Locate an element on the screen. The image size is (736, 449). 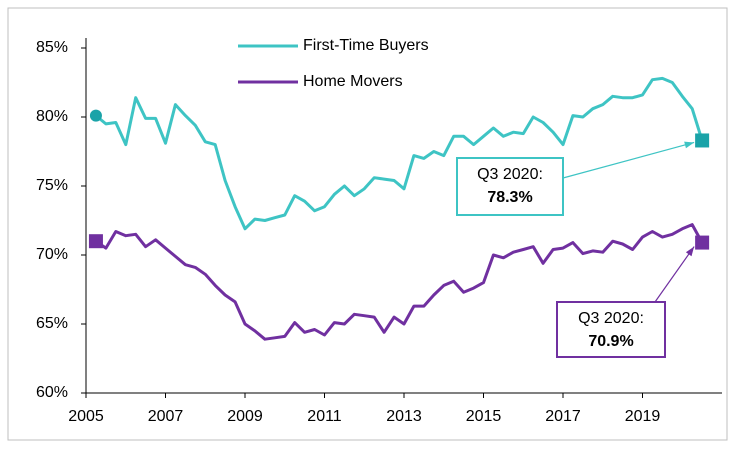
x-tick-label: 2019 is located at coordinates (643, 416).